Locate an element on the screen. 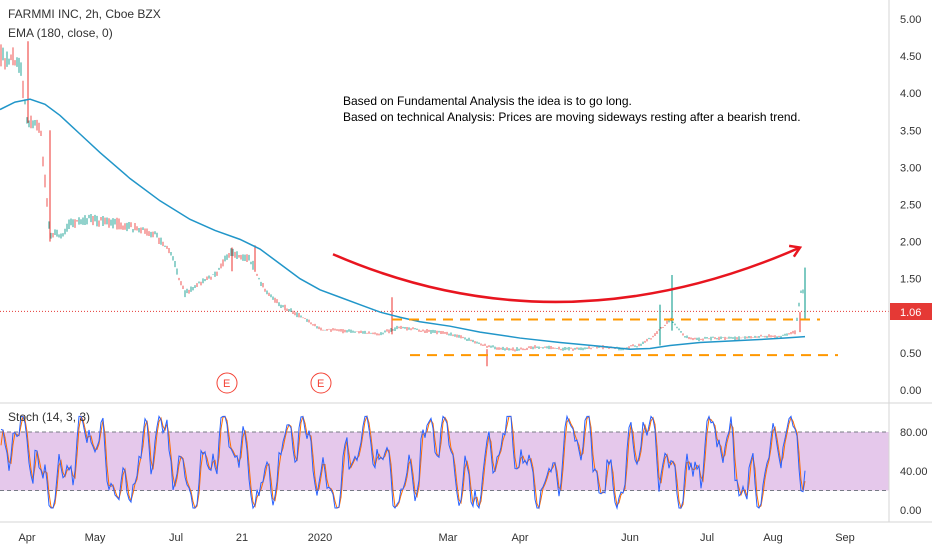 Image resolution: width=932 pixels, height=555 pixels. earnings-marker-1-label: E is located at coordinates (226, 384).